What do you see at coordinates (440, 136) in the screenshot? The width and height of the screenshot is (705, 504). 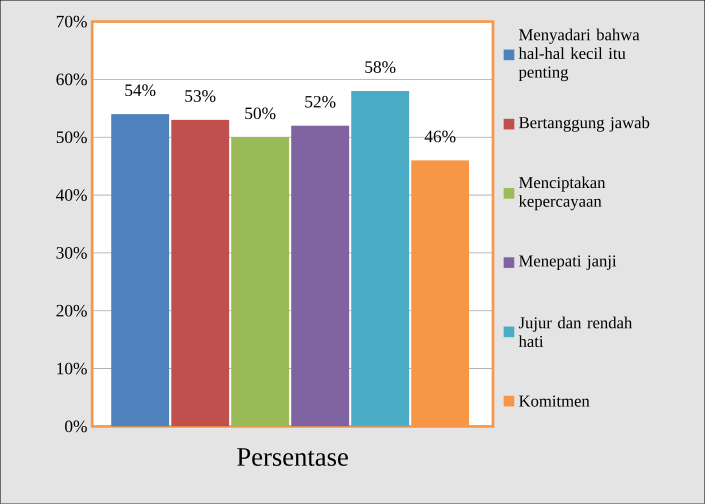 I see `data-label: 46%` at bounding box center [440, 136].